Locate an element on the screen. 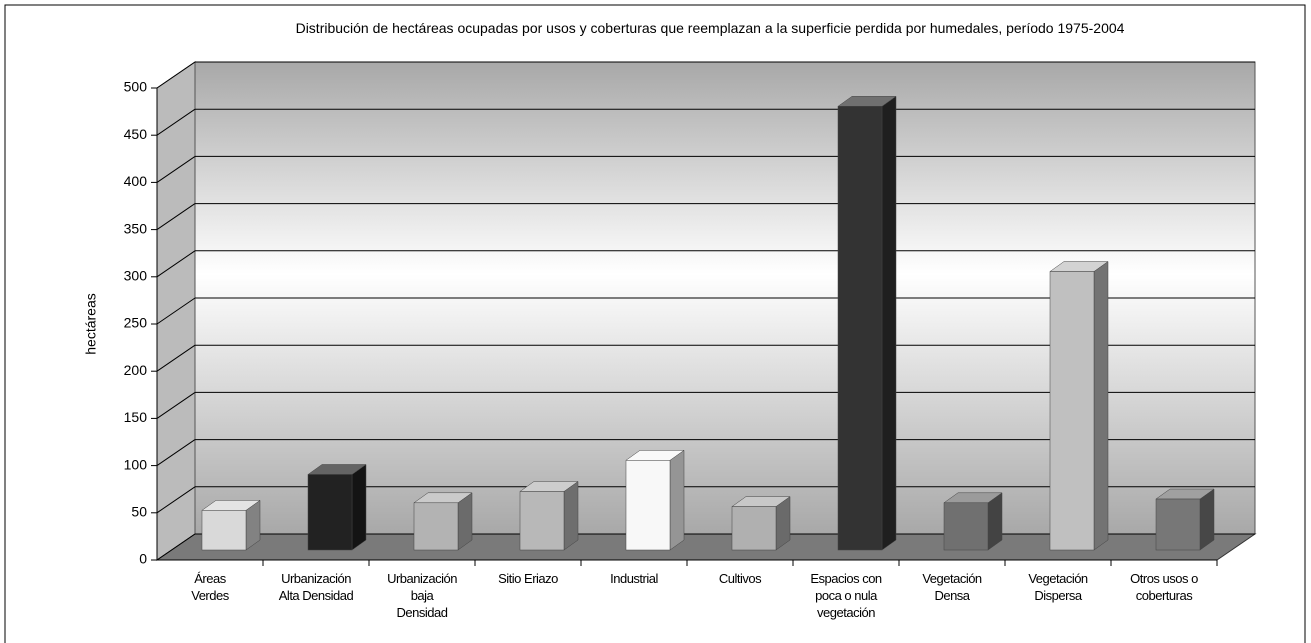 The image size is (1311, 643). x-tick-label: Cultivos is located at coordinates (740, 578).